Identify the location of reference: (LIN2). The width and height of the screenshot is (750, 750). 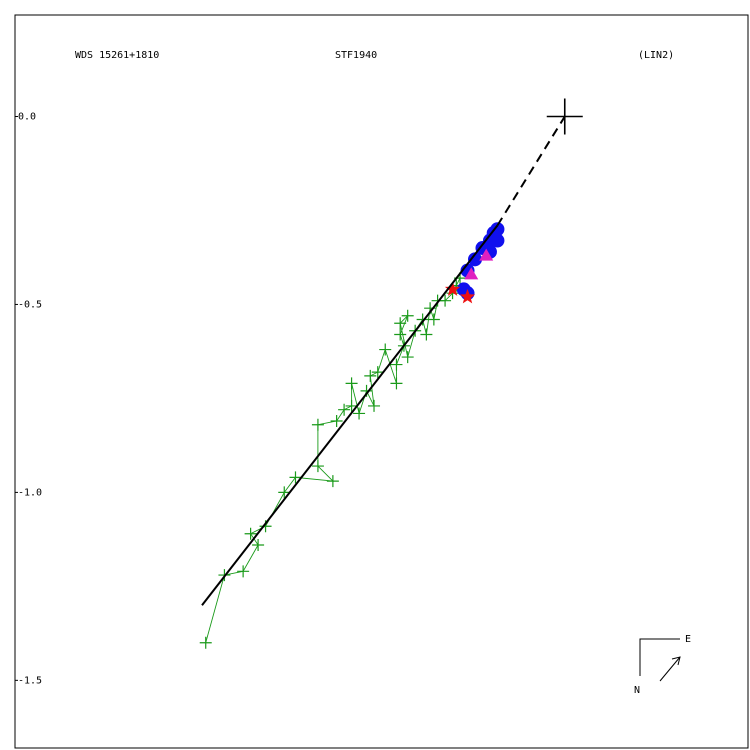
(656, 55).